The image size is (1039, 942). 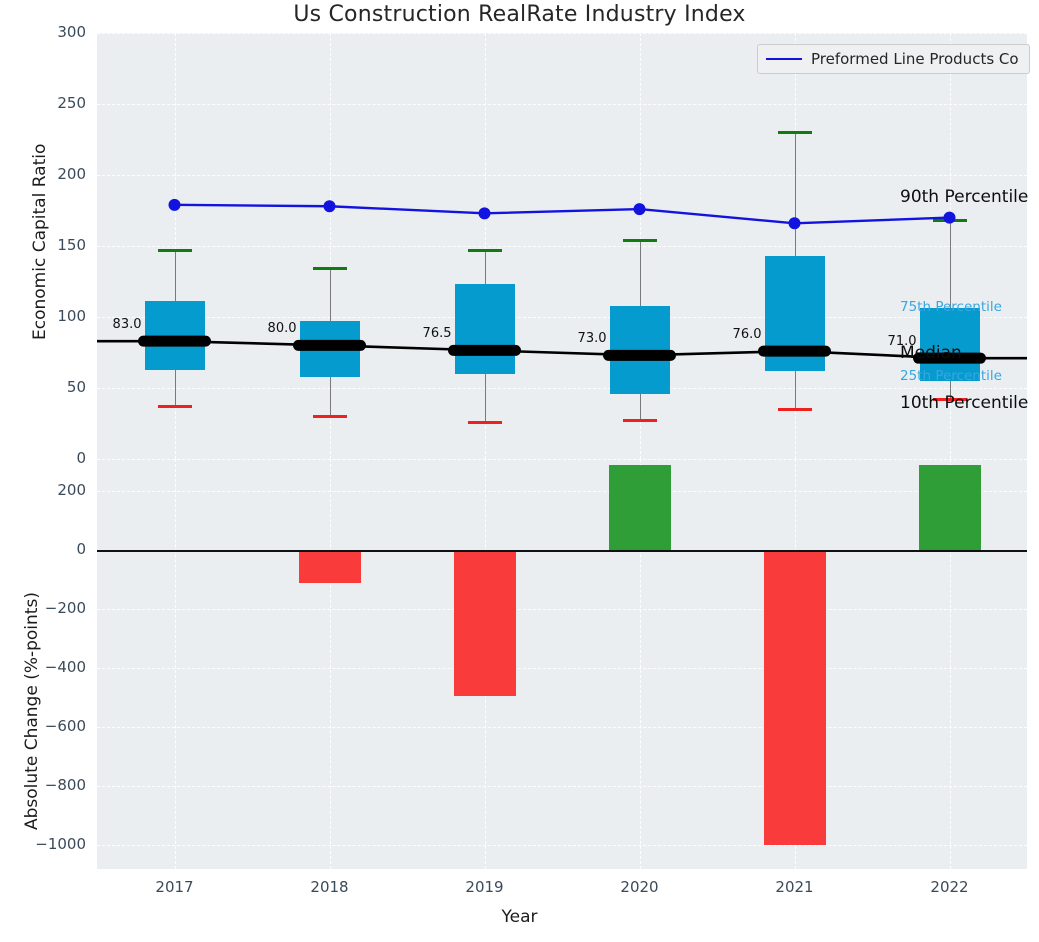 I want to click on median-value-label: 71.0, so click(x=902, y=342).